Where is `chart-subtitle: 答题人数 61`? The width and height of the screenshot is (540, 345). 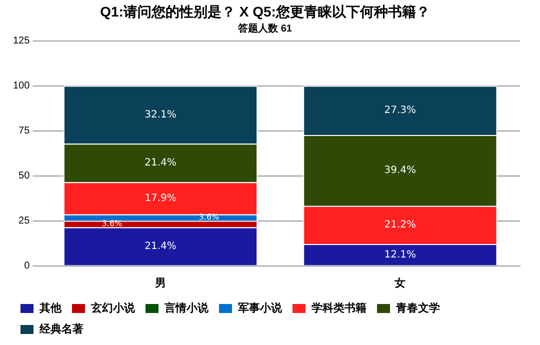
chart-subtitle: 答题人数 61 is located at coordinates (264, 28).